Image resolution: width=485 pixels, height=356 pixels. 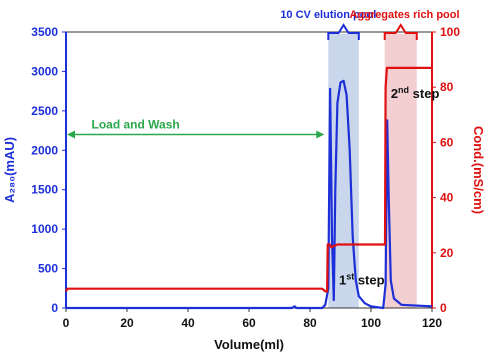 What do you see at coordinates (249, 323) in the screenshot?
I see `x-tick-label: 60` at bounding box center [249, 323].